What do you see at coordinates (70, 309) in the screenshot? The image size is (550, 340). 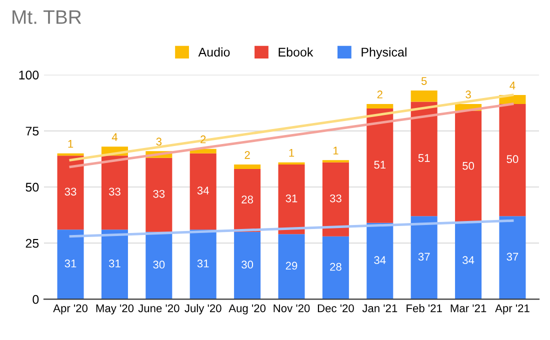 I see `x-tick-label: Apr '20` at bounding box center [70, 309].